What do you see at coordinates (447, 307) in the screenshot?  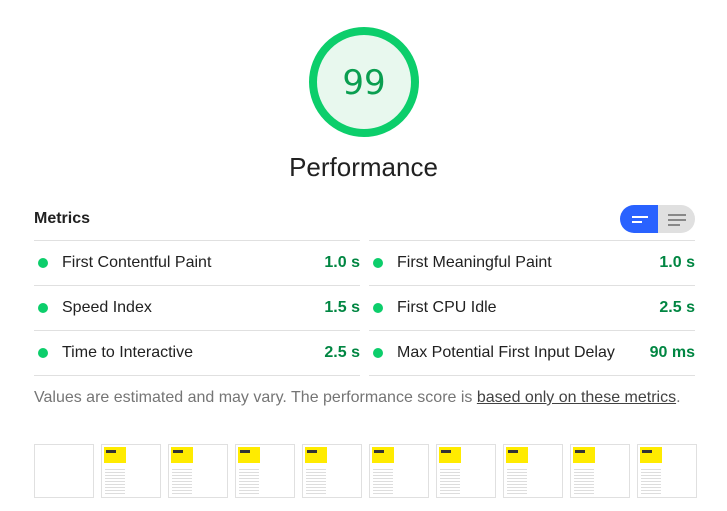 I see `metric-label: First CPU Idle` at bounding box center [447, 307].